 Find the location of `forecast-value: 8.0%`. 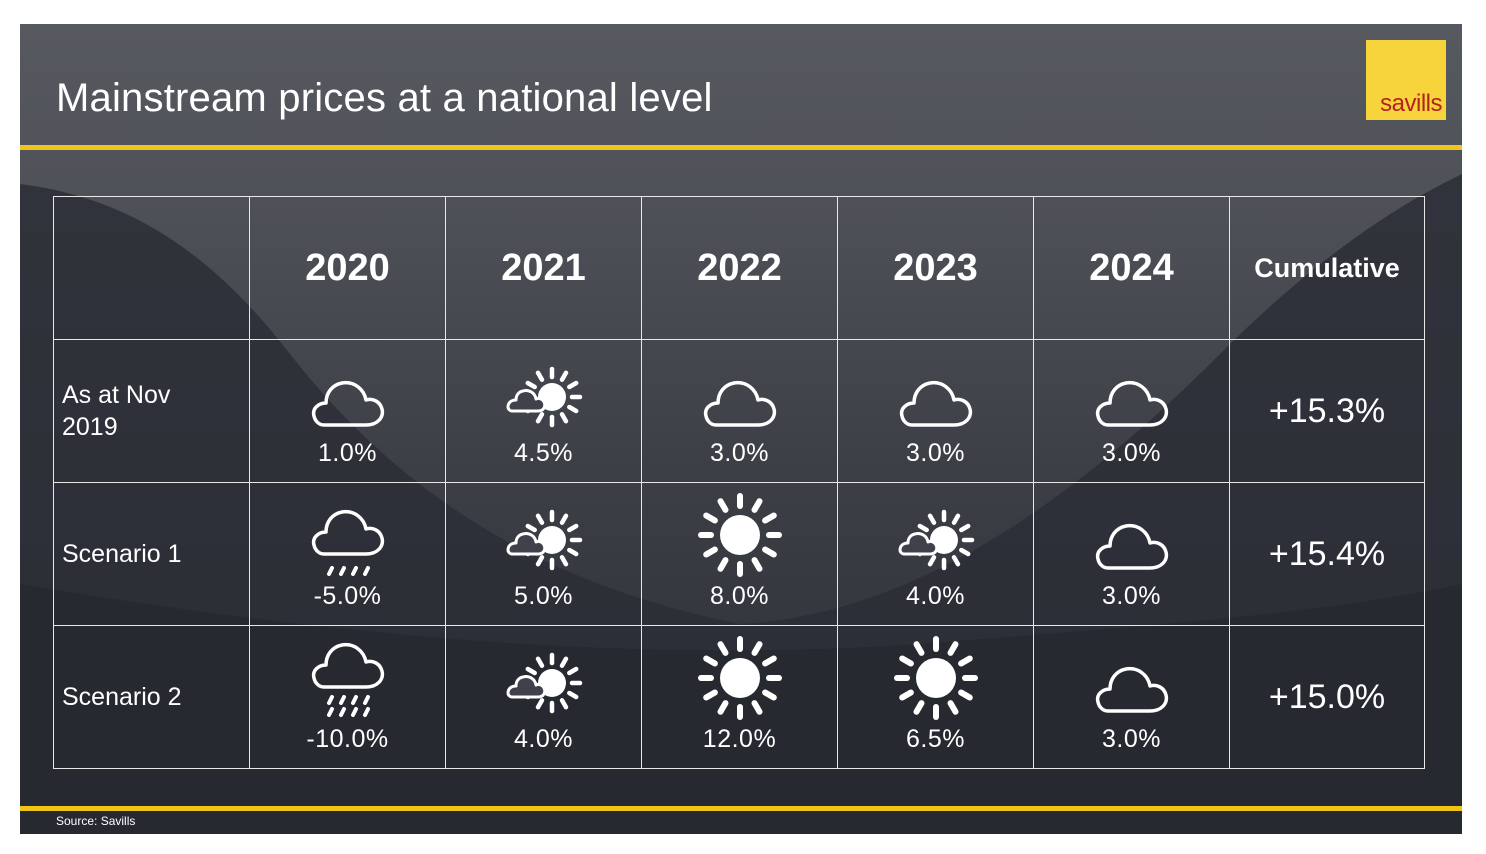

forecast-value: 8.0% is located at coordinates (739, 596).